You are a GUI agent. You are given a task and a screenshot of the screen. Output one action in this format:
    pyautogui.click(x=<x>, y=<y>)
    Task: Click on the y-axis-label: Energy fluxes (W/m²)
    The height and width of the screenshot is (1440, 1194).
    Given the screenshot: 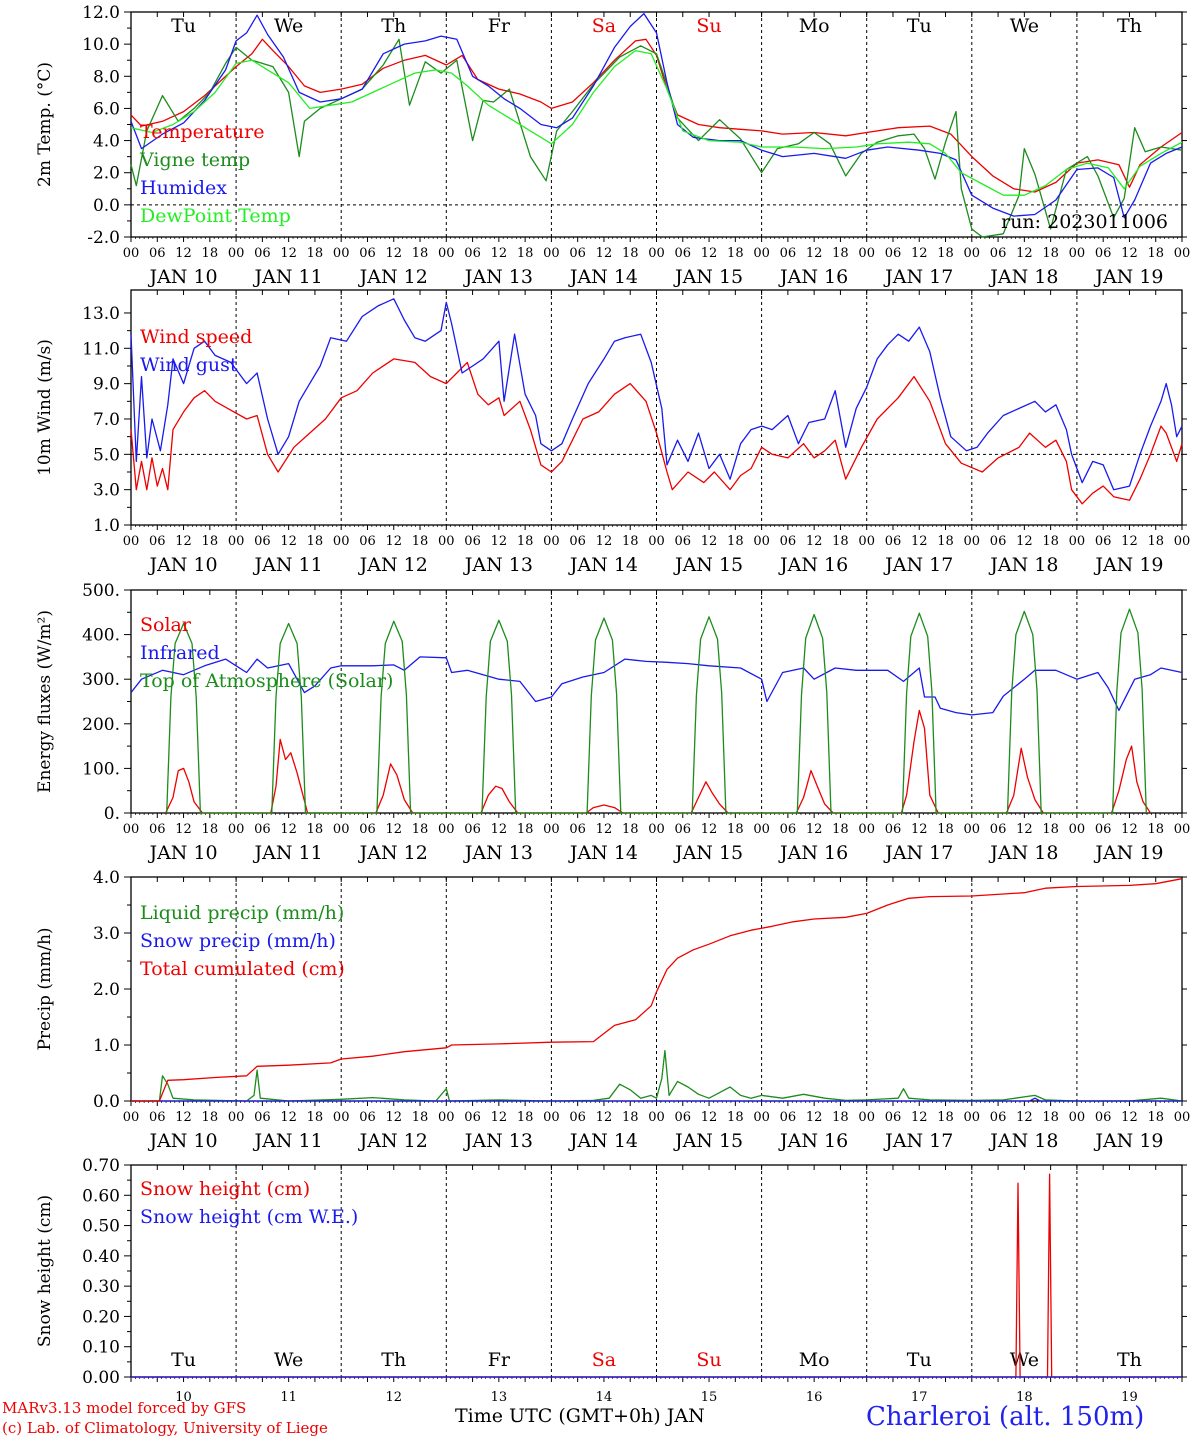 What is the action you would take?
    pyautogui.click(x=45, y=701)
    